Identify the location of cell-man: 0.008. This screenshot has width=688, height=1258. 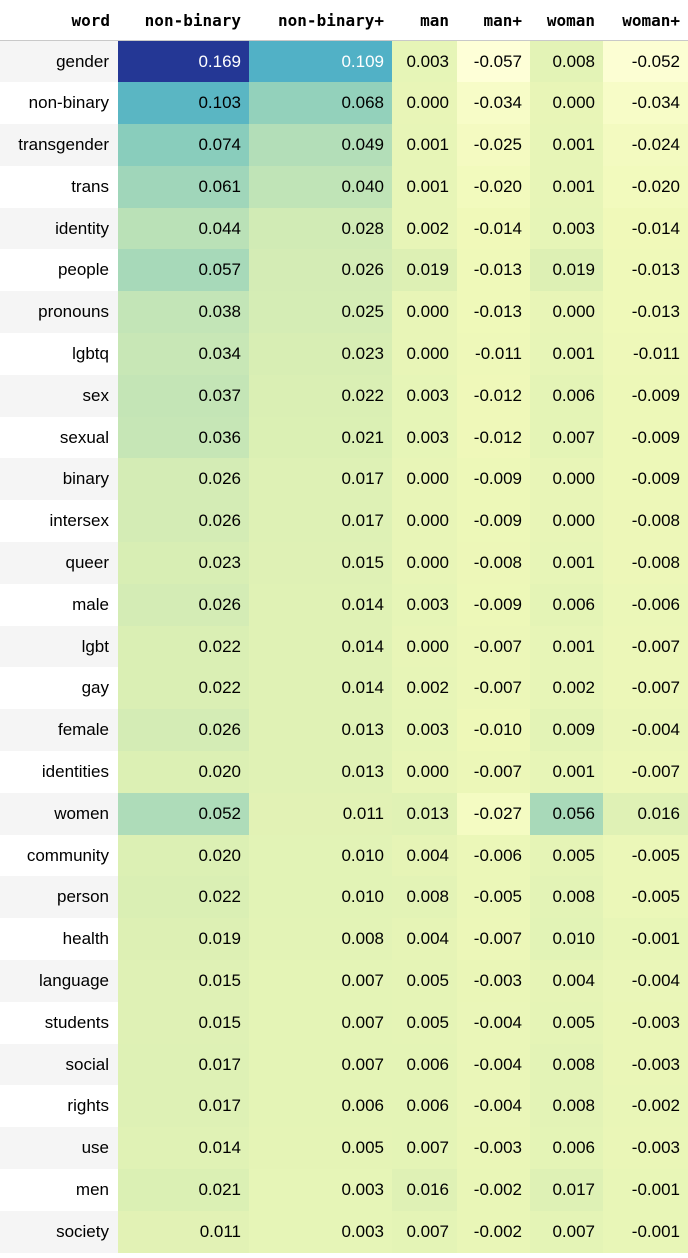
(424, 897).